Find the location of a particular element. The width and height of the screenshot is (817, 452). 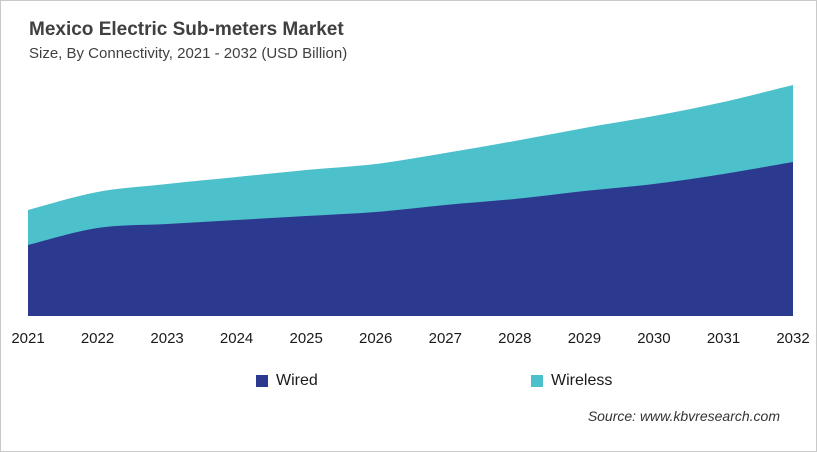

legend: Wired Wireless is located at coordinates (408, 383).